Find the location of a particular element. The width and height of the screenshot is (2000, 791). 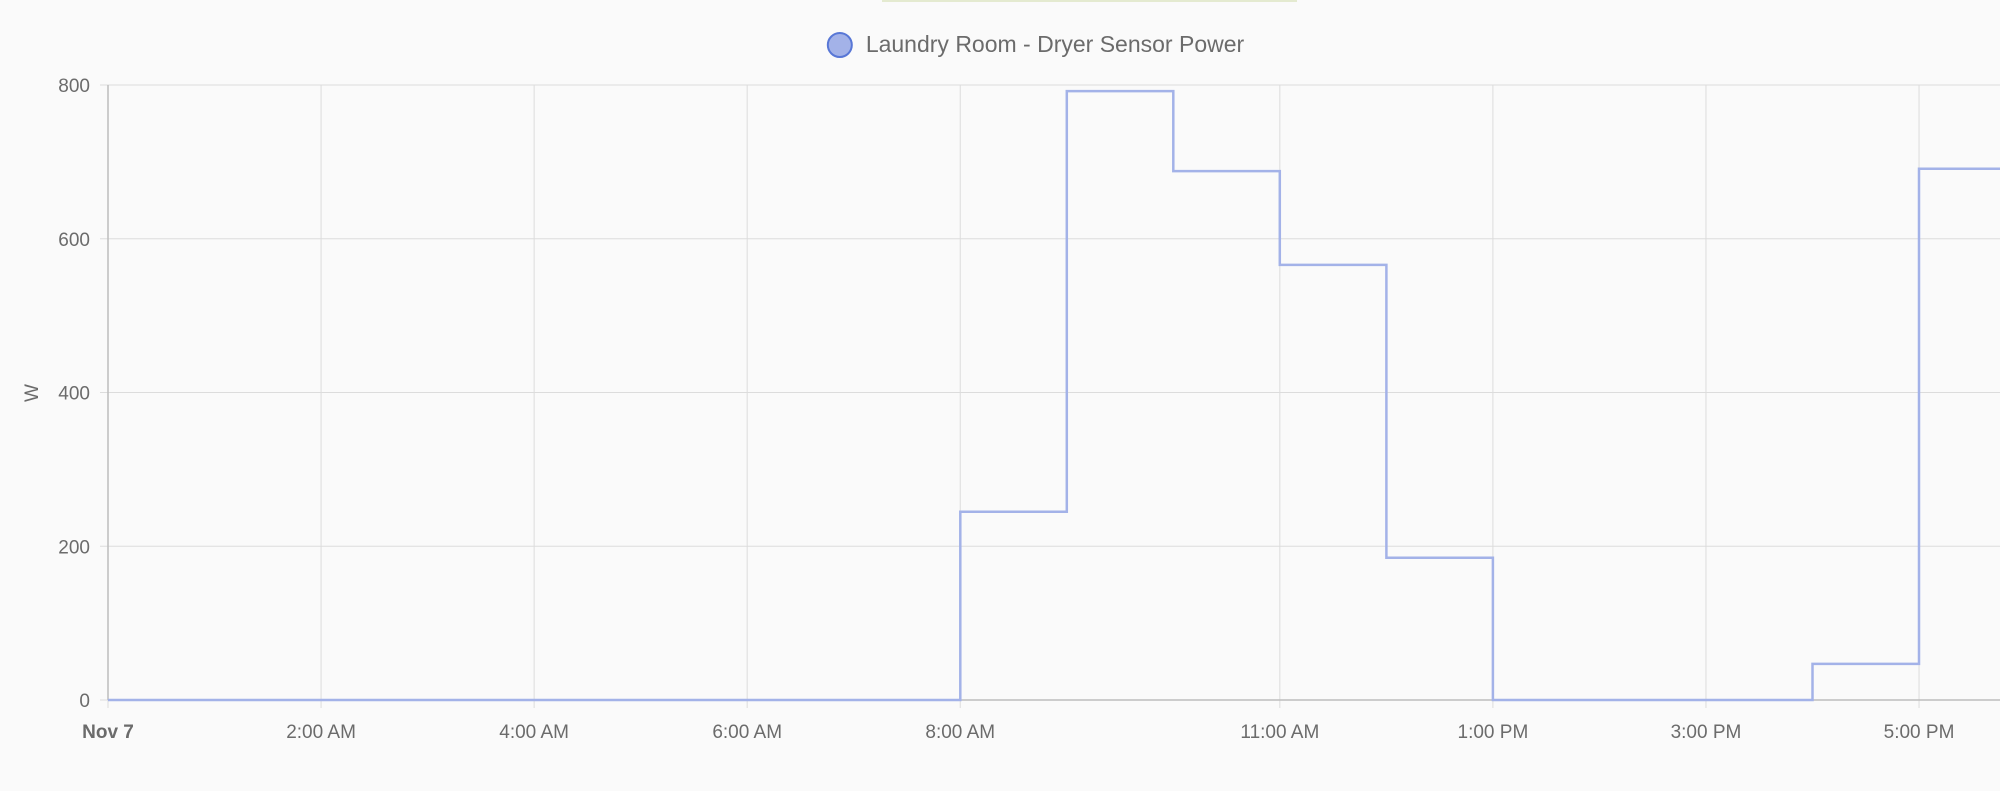

y-tick-label: 400 is located at coordinates (74, 394).